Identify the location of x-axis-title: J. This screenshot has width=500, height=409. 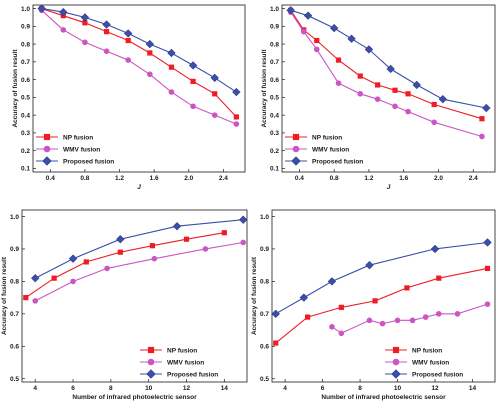
(139, 187).